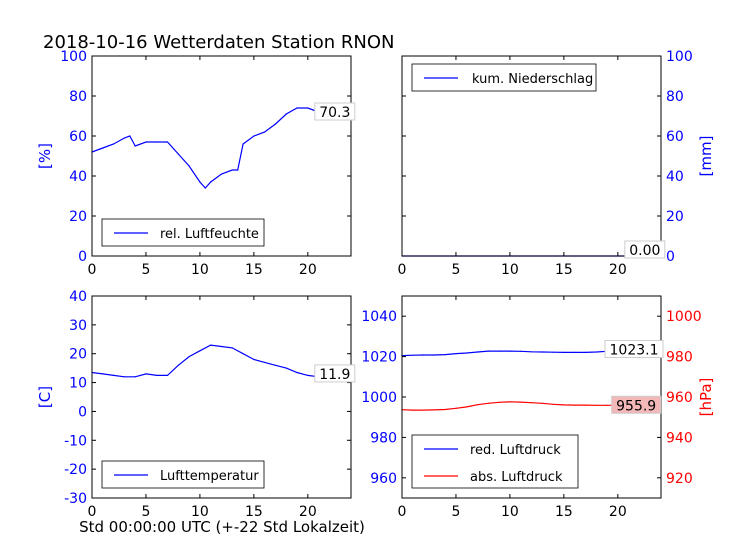 The width and height of the screenshot is (736, 552). I want to click on y-tick-label-precipitation-0: 0, so click(670, 257).